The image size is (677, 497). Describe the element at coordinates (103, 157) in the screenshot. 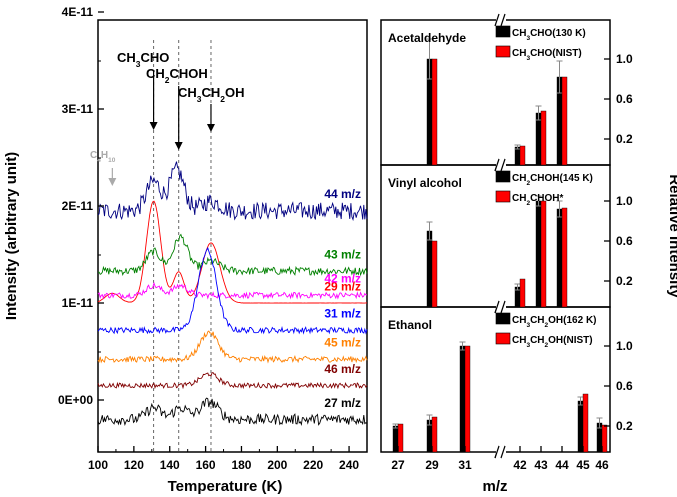

I see `peak-annotation: C4H10` at that location.